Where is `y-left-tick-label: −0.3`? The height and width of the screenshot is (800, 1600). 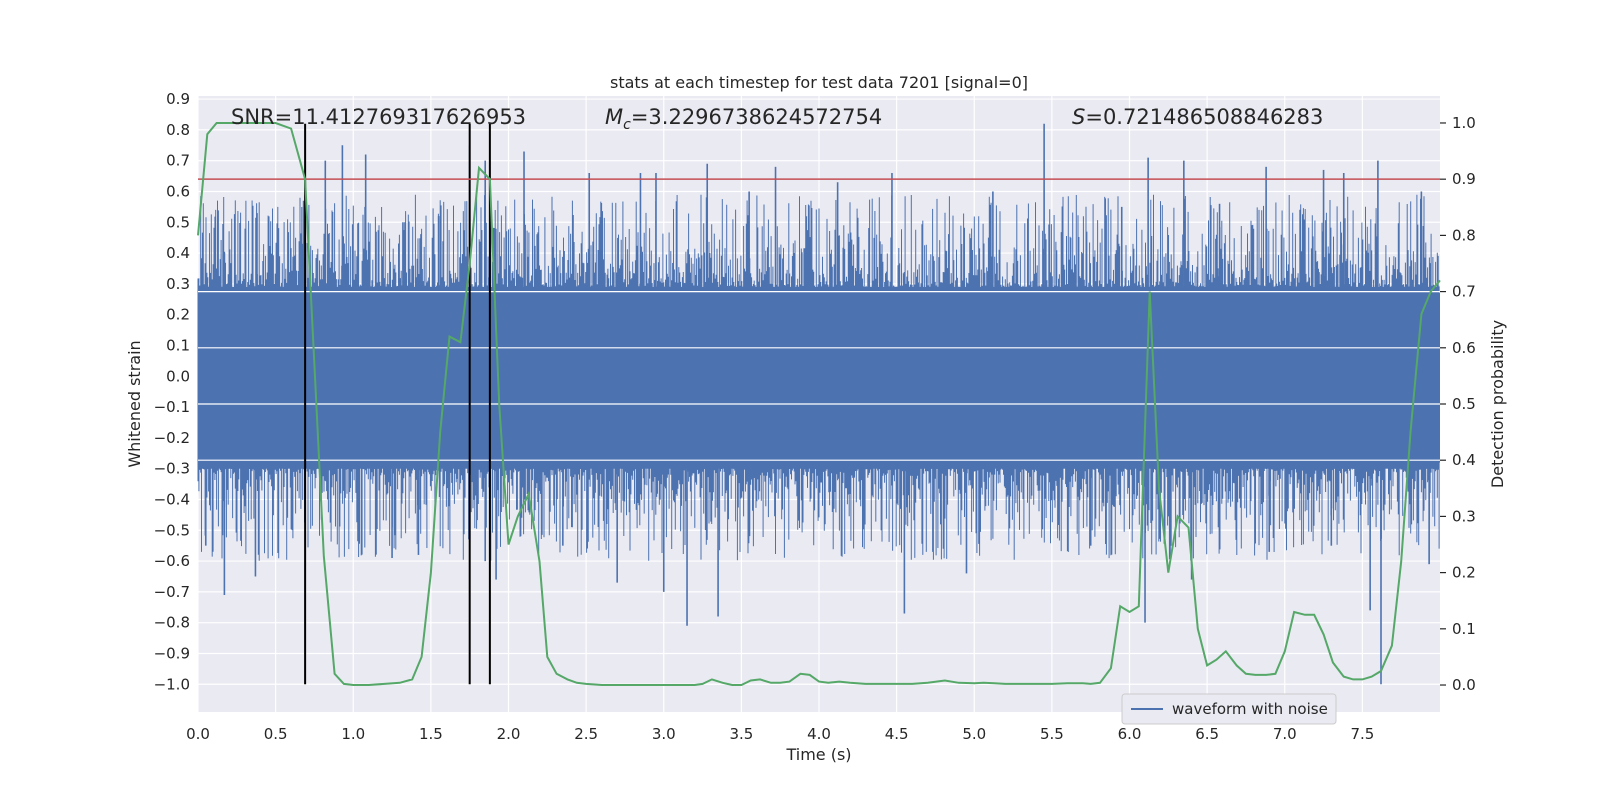
y-left-tick-label: −0.3 is located at coordinates (172, 469).